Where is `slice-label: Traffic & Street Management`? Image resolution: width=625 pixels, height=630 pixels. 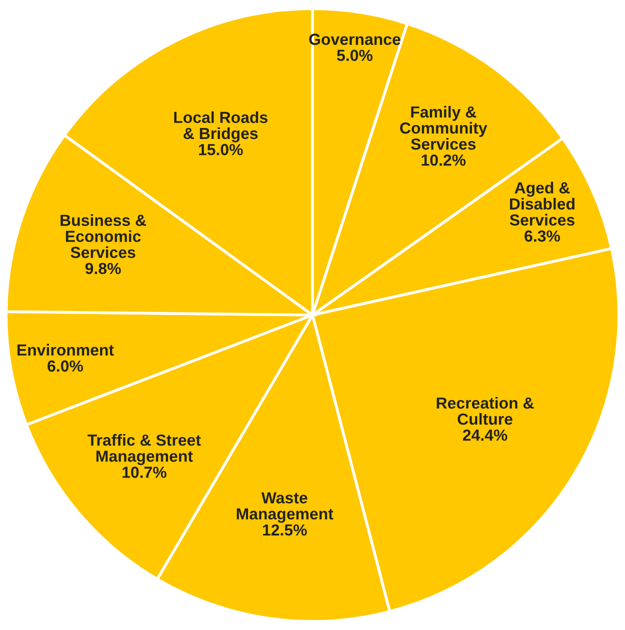
slice-label: Traffic & Street Management is located at coordinates (144, 450).